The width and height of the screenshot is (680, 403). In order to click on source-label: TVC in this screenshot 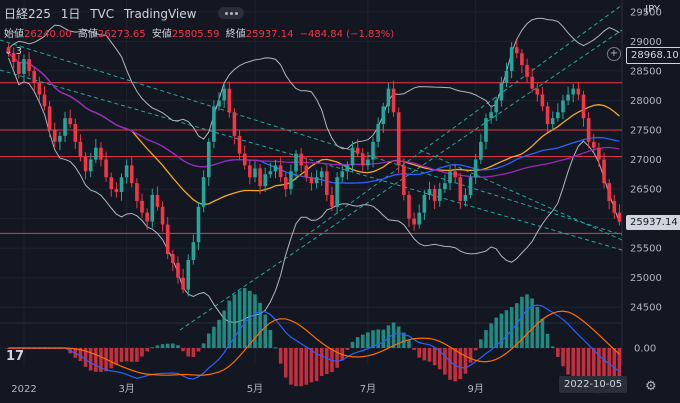, I will do `click(102, 14)`.